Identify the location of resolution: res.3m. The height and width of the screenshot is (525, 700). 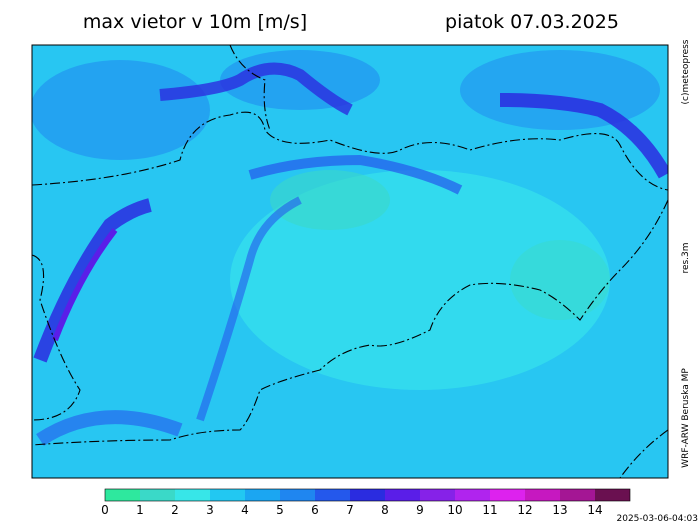
(686, 257).